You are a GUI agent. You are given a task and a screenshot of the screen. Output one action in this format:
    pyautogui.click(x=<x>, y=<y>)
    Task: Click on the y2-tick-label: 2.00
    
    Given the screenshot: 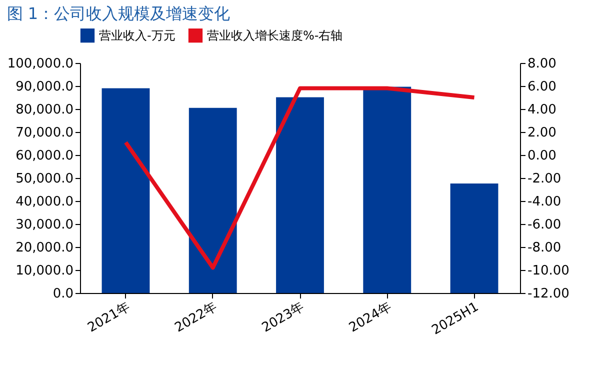 What is the action you would take?
    pyautogui.click(x=542, y=133)
    